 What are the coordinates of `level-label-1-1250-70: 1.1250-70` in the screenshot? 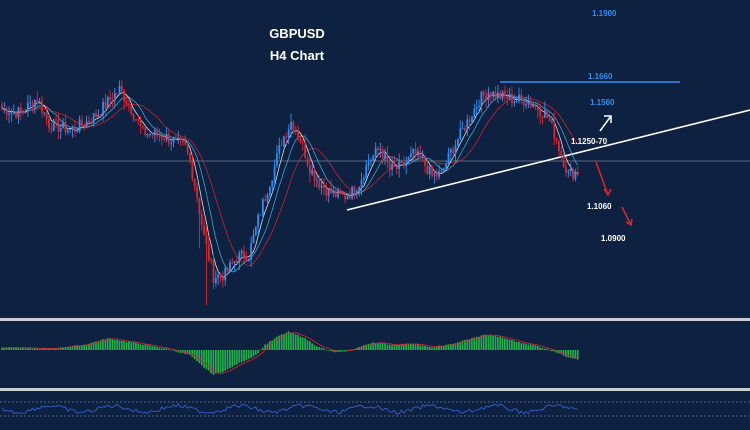 It's located at (589, 141).